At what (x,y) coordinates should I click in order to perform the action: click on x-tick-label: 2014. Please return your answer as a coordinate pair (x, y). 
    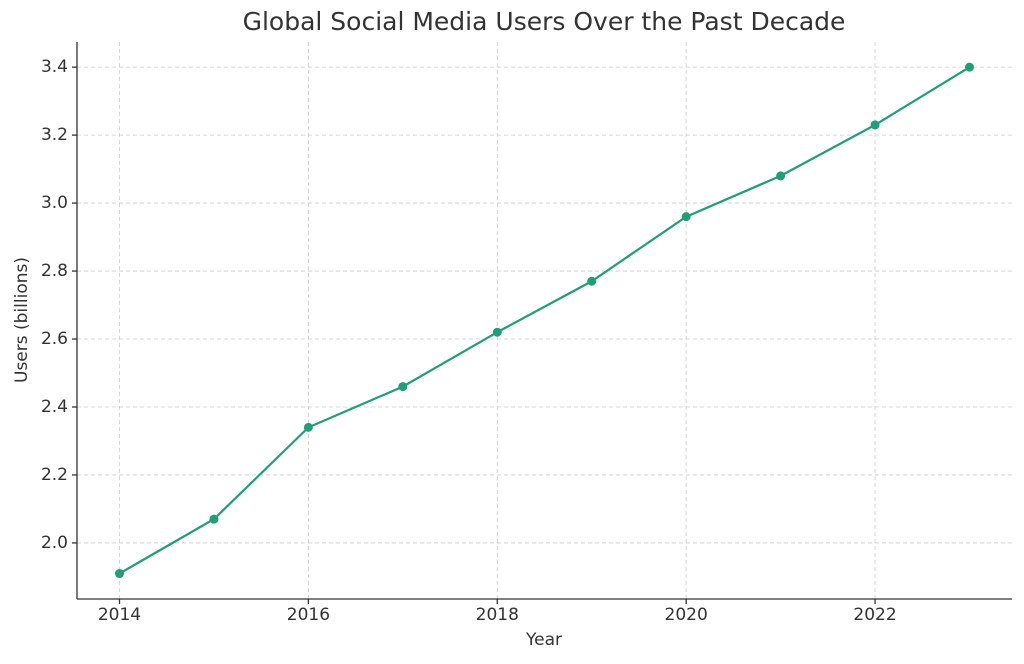
    Looking at the image, I should click on (119, 615).